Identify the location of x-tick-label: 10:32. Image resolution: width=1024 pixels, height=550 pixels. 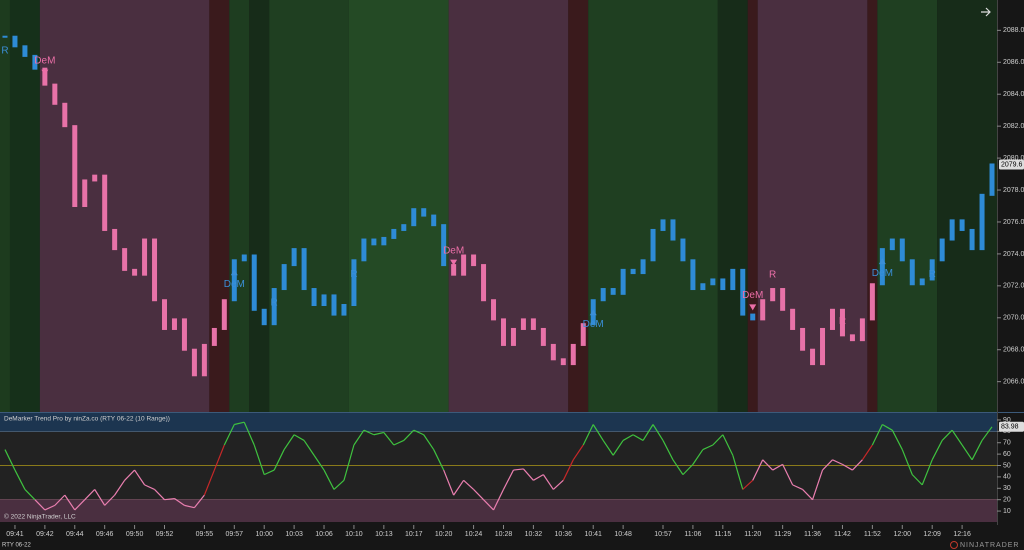
(534, 534).